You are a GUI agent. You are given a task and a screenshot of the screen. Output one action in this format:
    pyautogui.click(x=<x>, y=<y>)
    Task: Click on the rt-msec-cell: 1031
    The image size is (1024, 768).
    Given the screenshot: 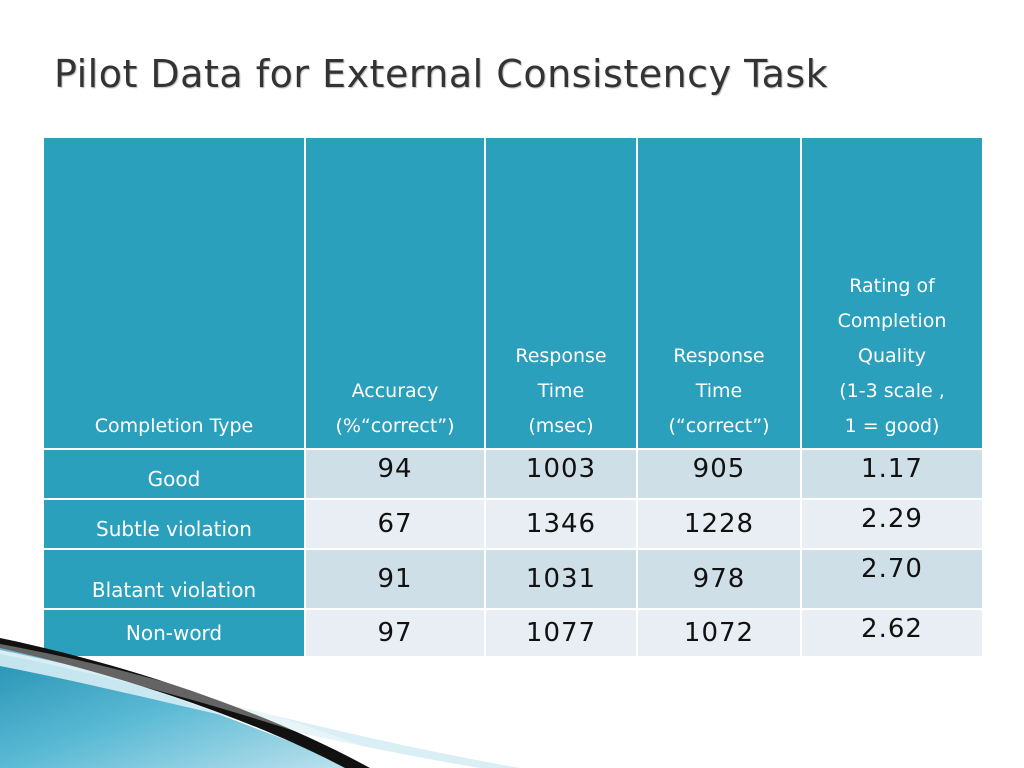 What is the action you would take?
    pyautogui.click(x=561, y=579)
    